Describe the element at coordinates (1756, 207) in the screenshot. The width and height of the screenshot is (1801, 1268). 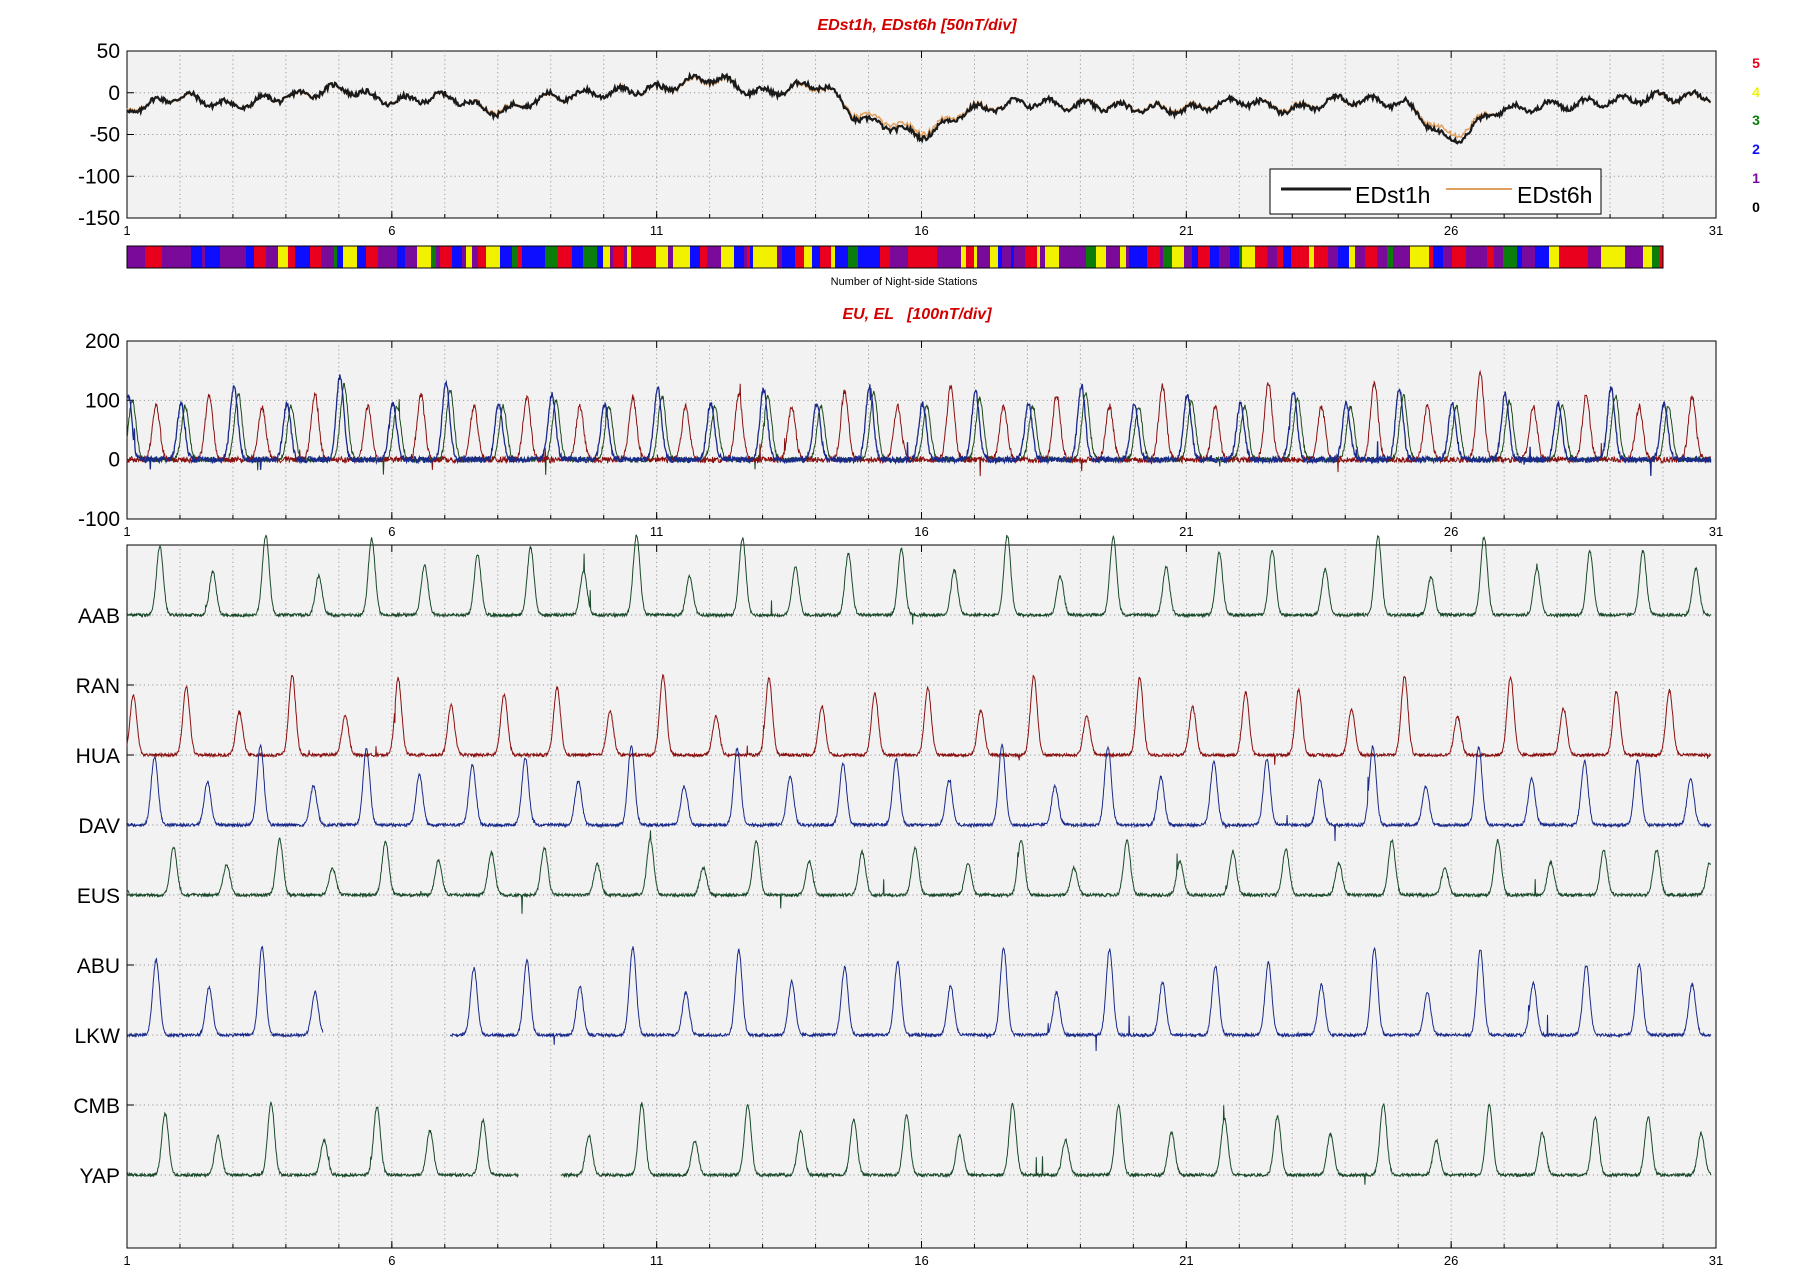
I see `count-label-0: 0` at that location.